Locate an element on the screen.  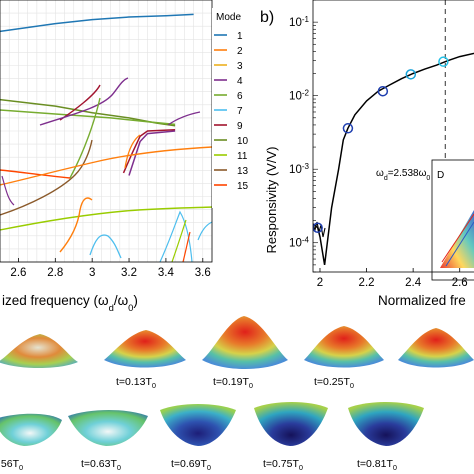
legend-title: Mode is located at coordinates (228, 17).